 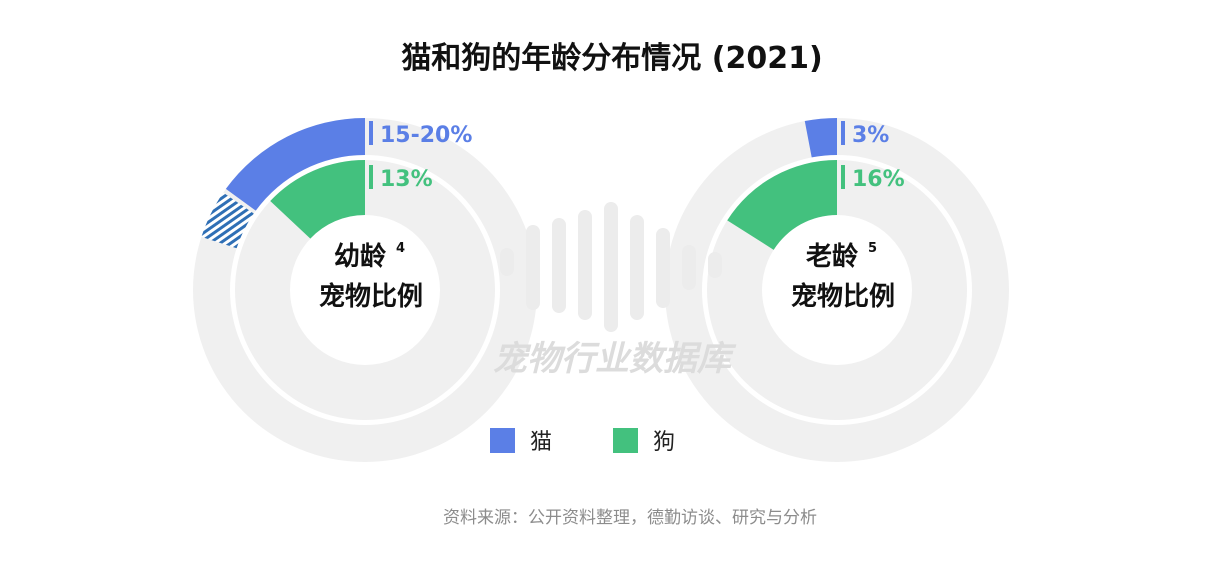 What do you see at coordinates (832, 256) in the screenshot?
I see `center-label-line1: 老龄` at bounding box center [832, 256].